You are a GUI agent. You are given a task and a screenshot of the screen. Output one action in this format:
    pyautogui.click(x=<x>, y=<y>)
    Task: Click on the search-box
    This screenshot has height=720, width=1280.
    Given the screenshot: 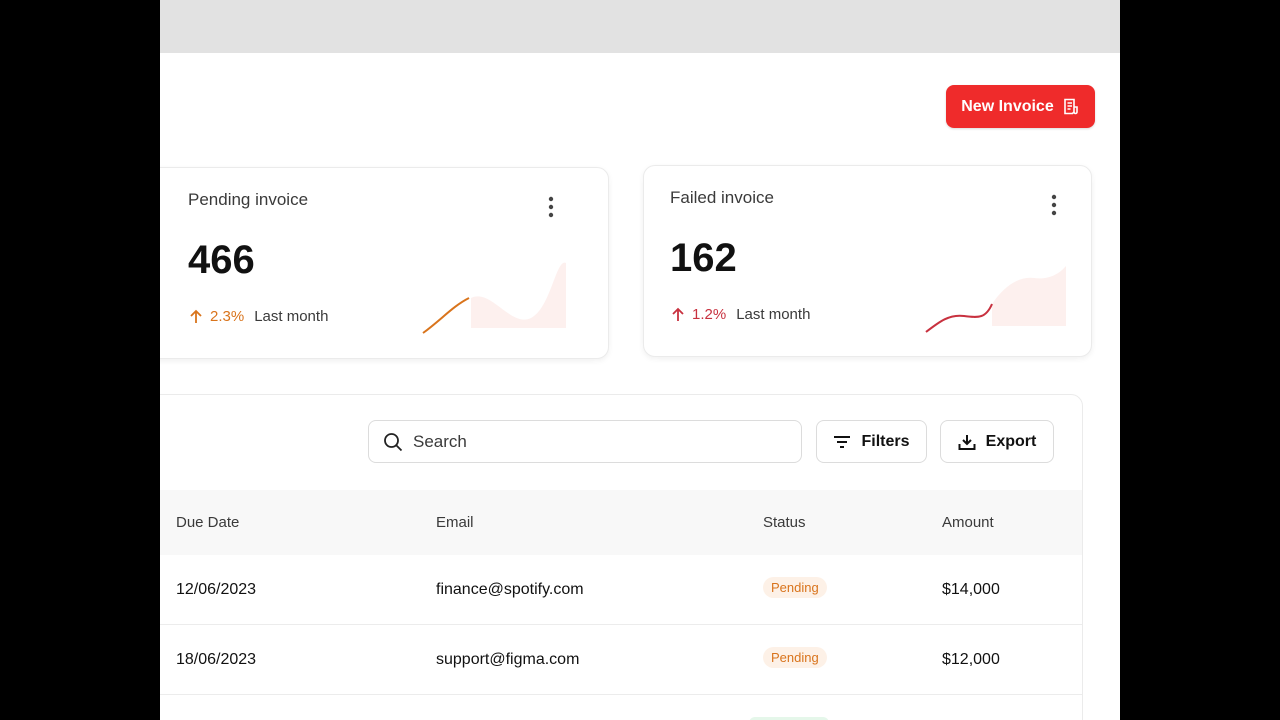 What is the action you would take?
    pyautogui.click(x=585, y=441)
    